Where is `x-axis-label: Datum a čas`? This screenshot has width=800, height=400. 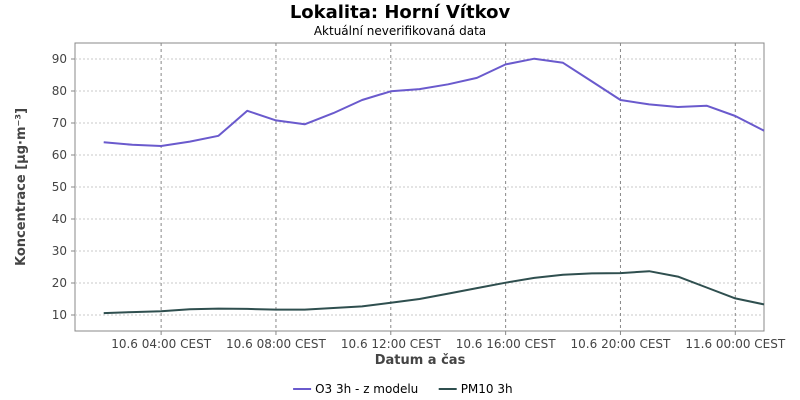
x-axis-label: Datum a čas is located at coordinates (420, 360).